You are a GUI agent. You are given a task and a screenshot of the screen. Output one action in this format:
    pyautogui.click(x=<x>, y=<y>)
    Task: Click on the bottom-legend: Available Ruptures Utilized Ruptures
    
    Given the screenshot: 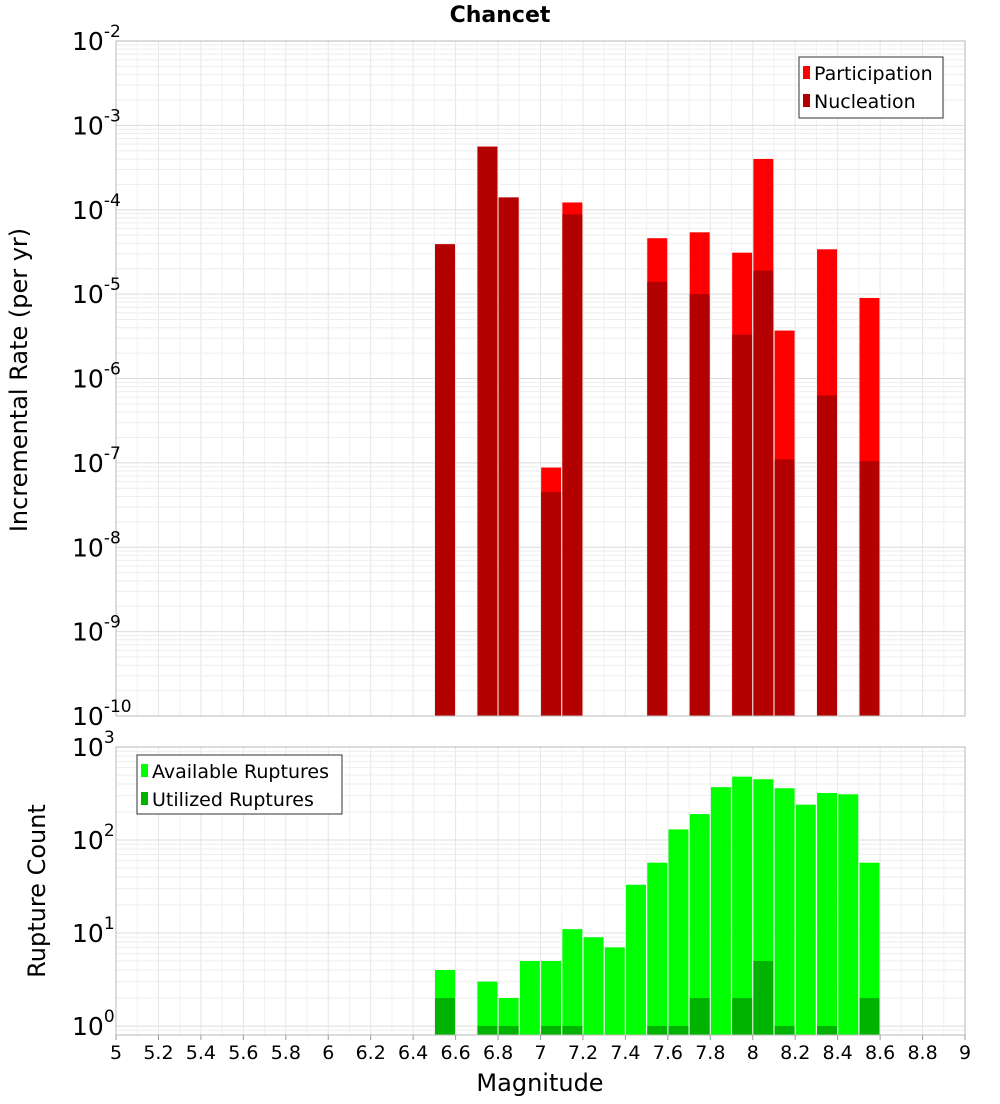 What is the action you would take?
    pyautogui.click(x=239, y=784)
    